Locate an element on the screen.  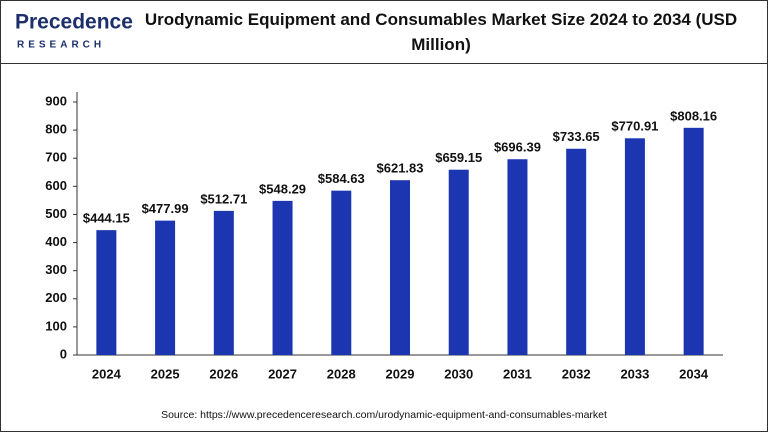
value-label: $444.15 is located at coordinates (106, 218).